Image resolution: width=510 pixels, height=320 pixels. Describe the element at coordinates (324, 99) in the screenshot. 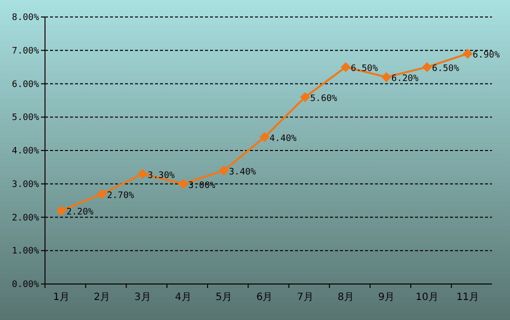

I see `data-label: 5.60%` at that location.